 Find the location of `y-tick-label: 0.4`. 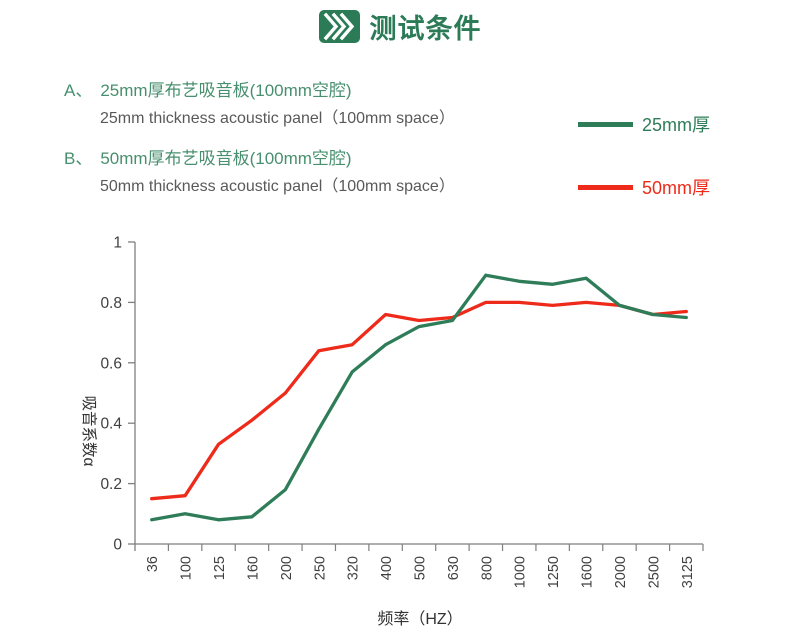

y-tick-label: 0.4 is located at coordinates (111, 424).